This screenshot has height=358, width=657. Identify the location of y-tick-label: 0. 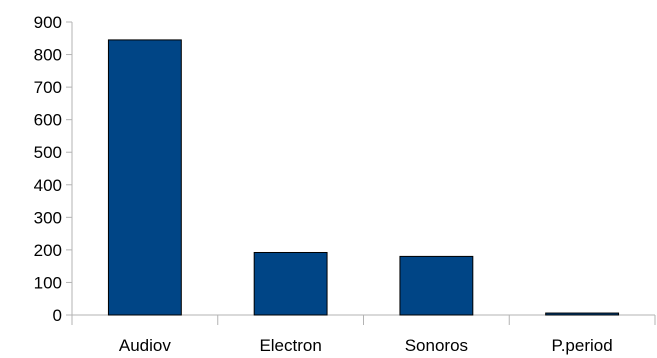
(57, 315).